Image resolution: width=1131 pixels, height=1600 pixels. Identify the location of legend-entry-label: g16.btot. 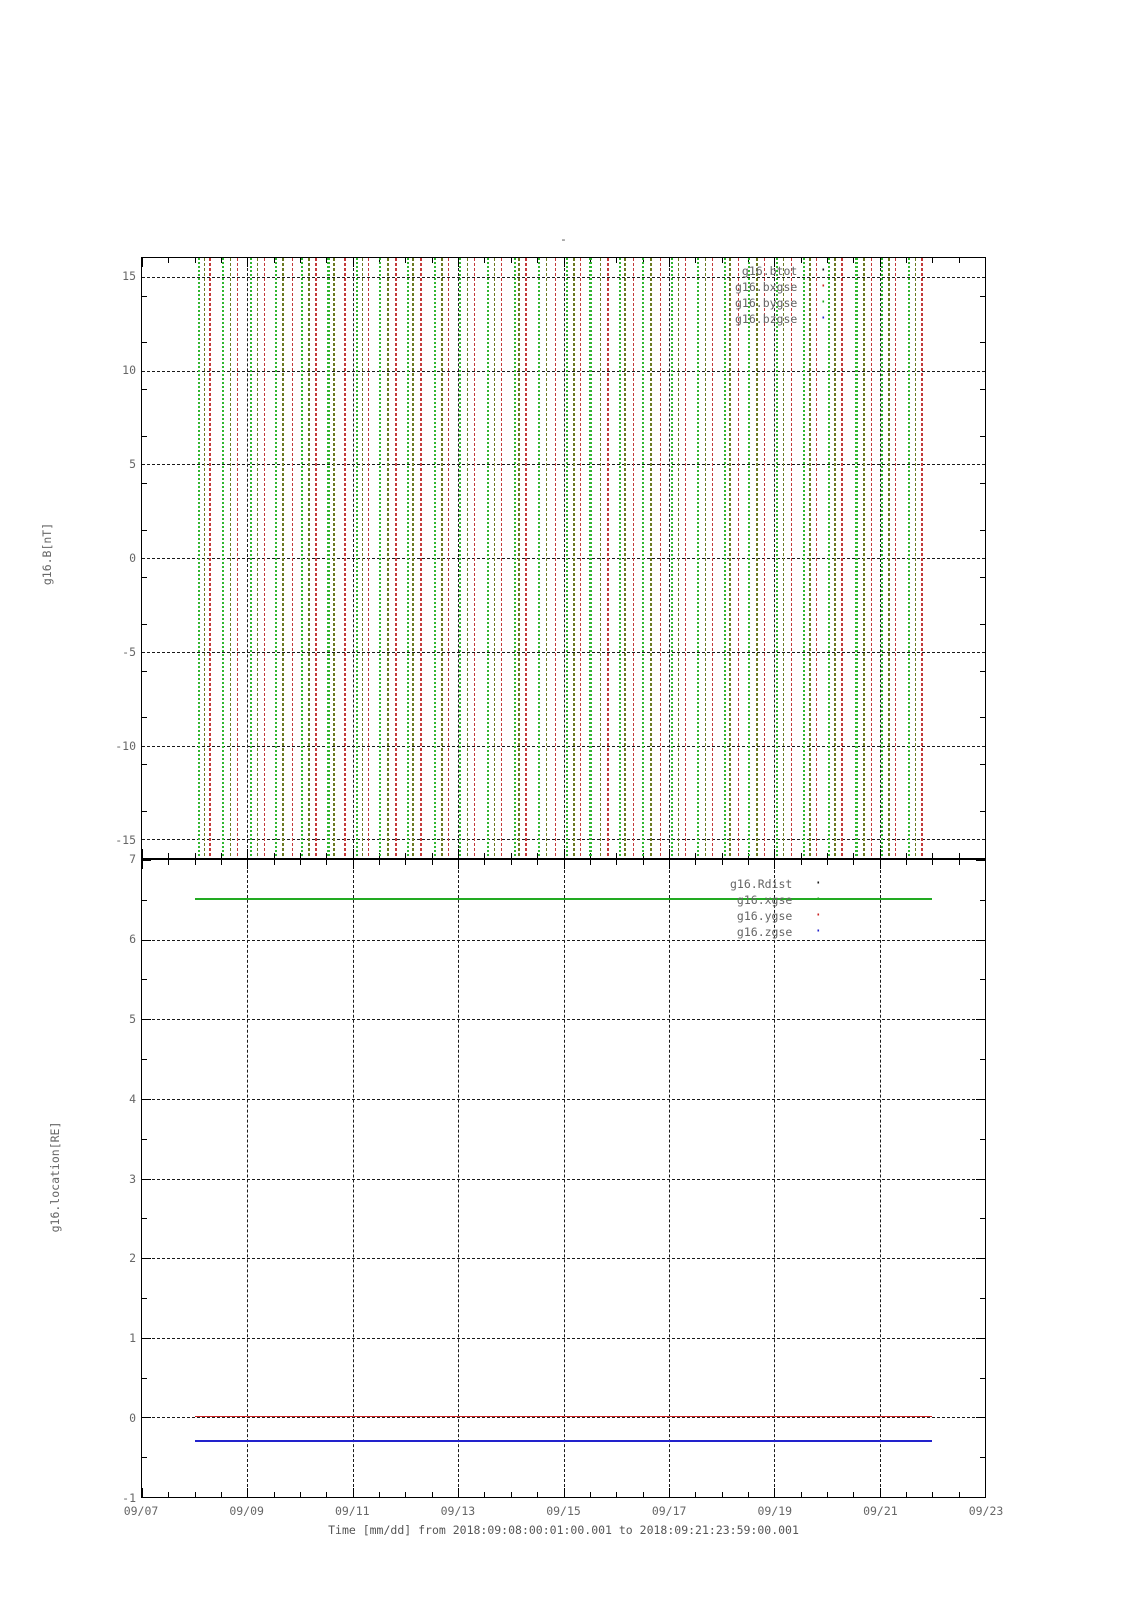
(769, 271).